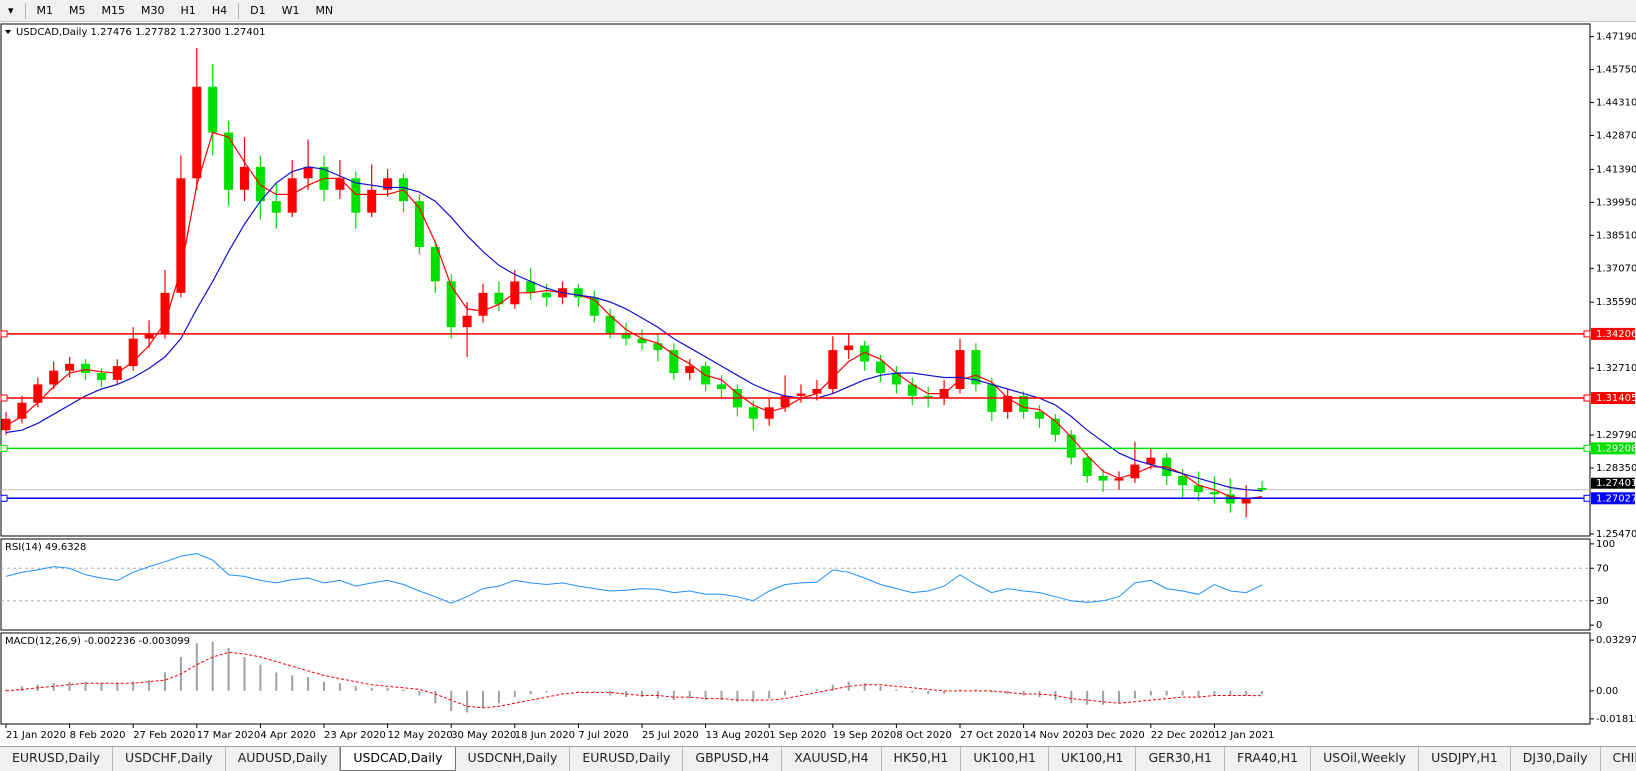 The width and height of the screenshot is (1636, 771). Describe the element at coordinates (832, 759) in the screenshot. I see `chart-tab: XAUUSD,H4` at that location.